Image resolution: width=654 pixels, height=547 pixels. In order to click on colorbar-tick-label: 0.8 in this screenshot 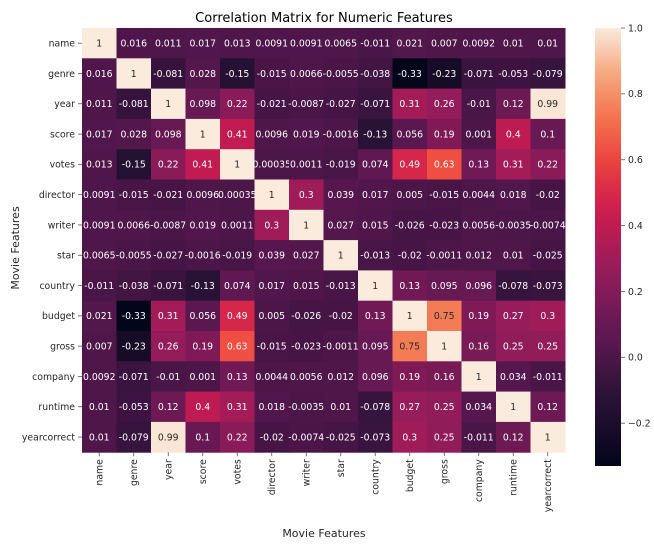, I will do `click(635, 94)`.